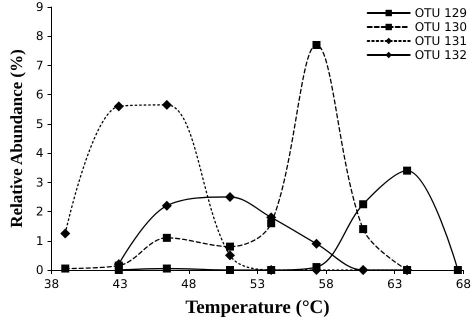  I want to click on y-tick-label: 0, so click(40, 270).